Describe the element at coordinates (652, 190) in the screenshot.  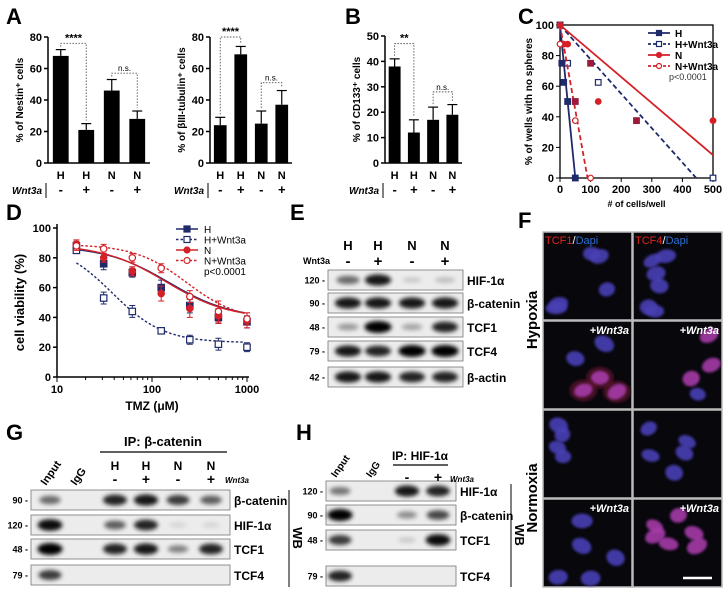
I see `x-tick-label: 300` at that location.